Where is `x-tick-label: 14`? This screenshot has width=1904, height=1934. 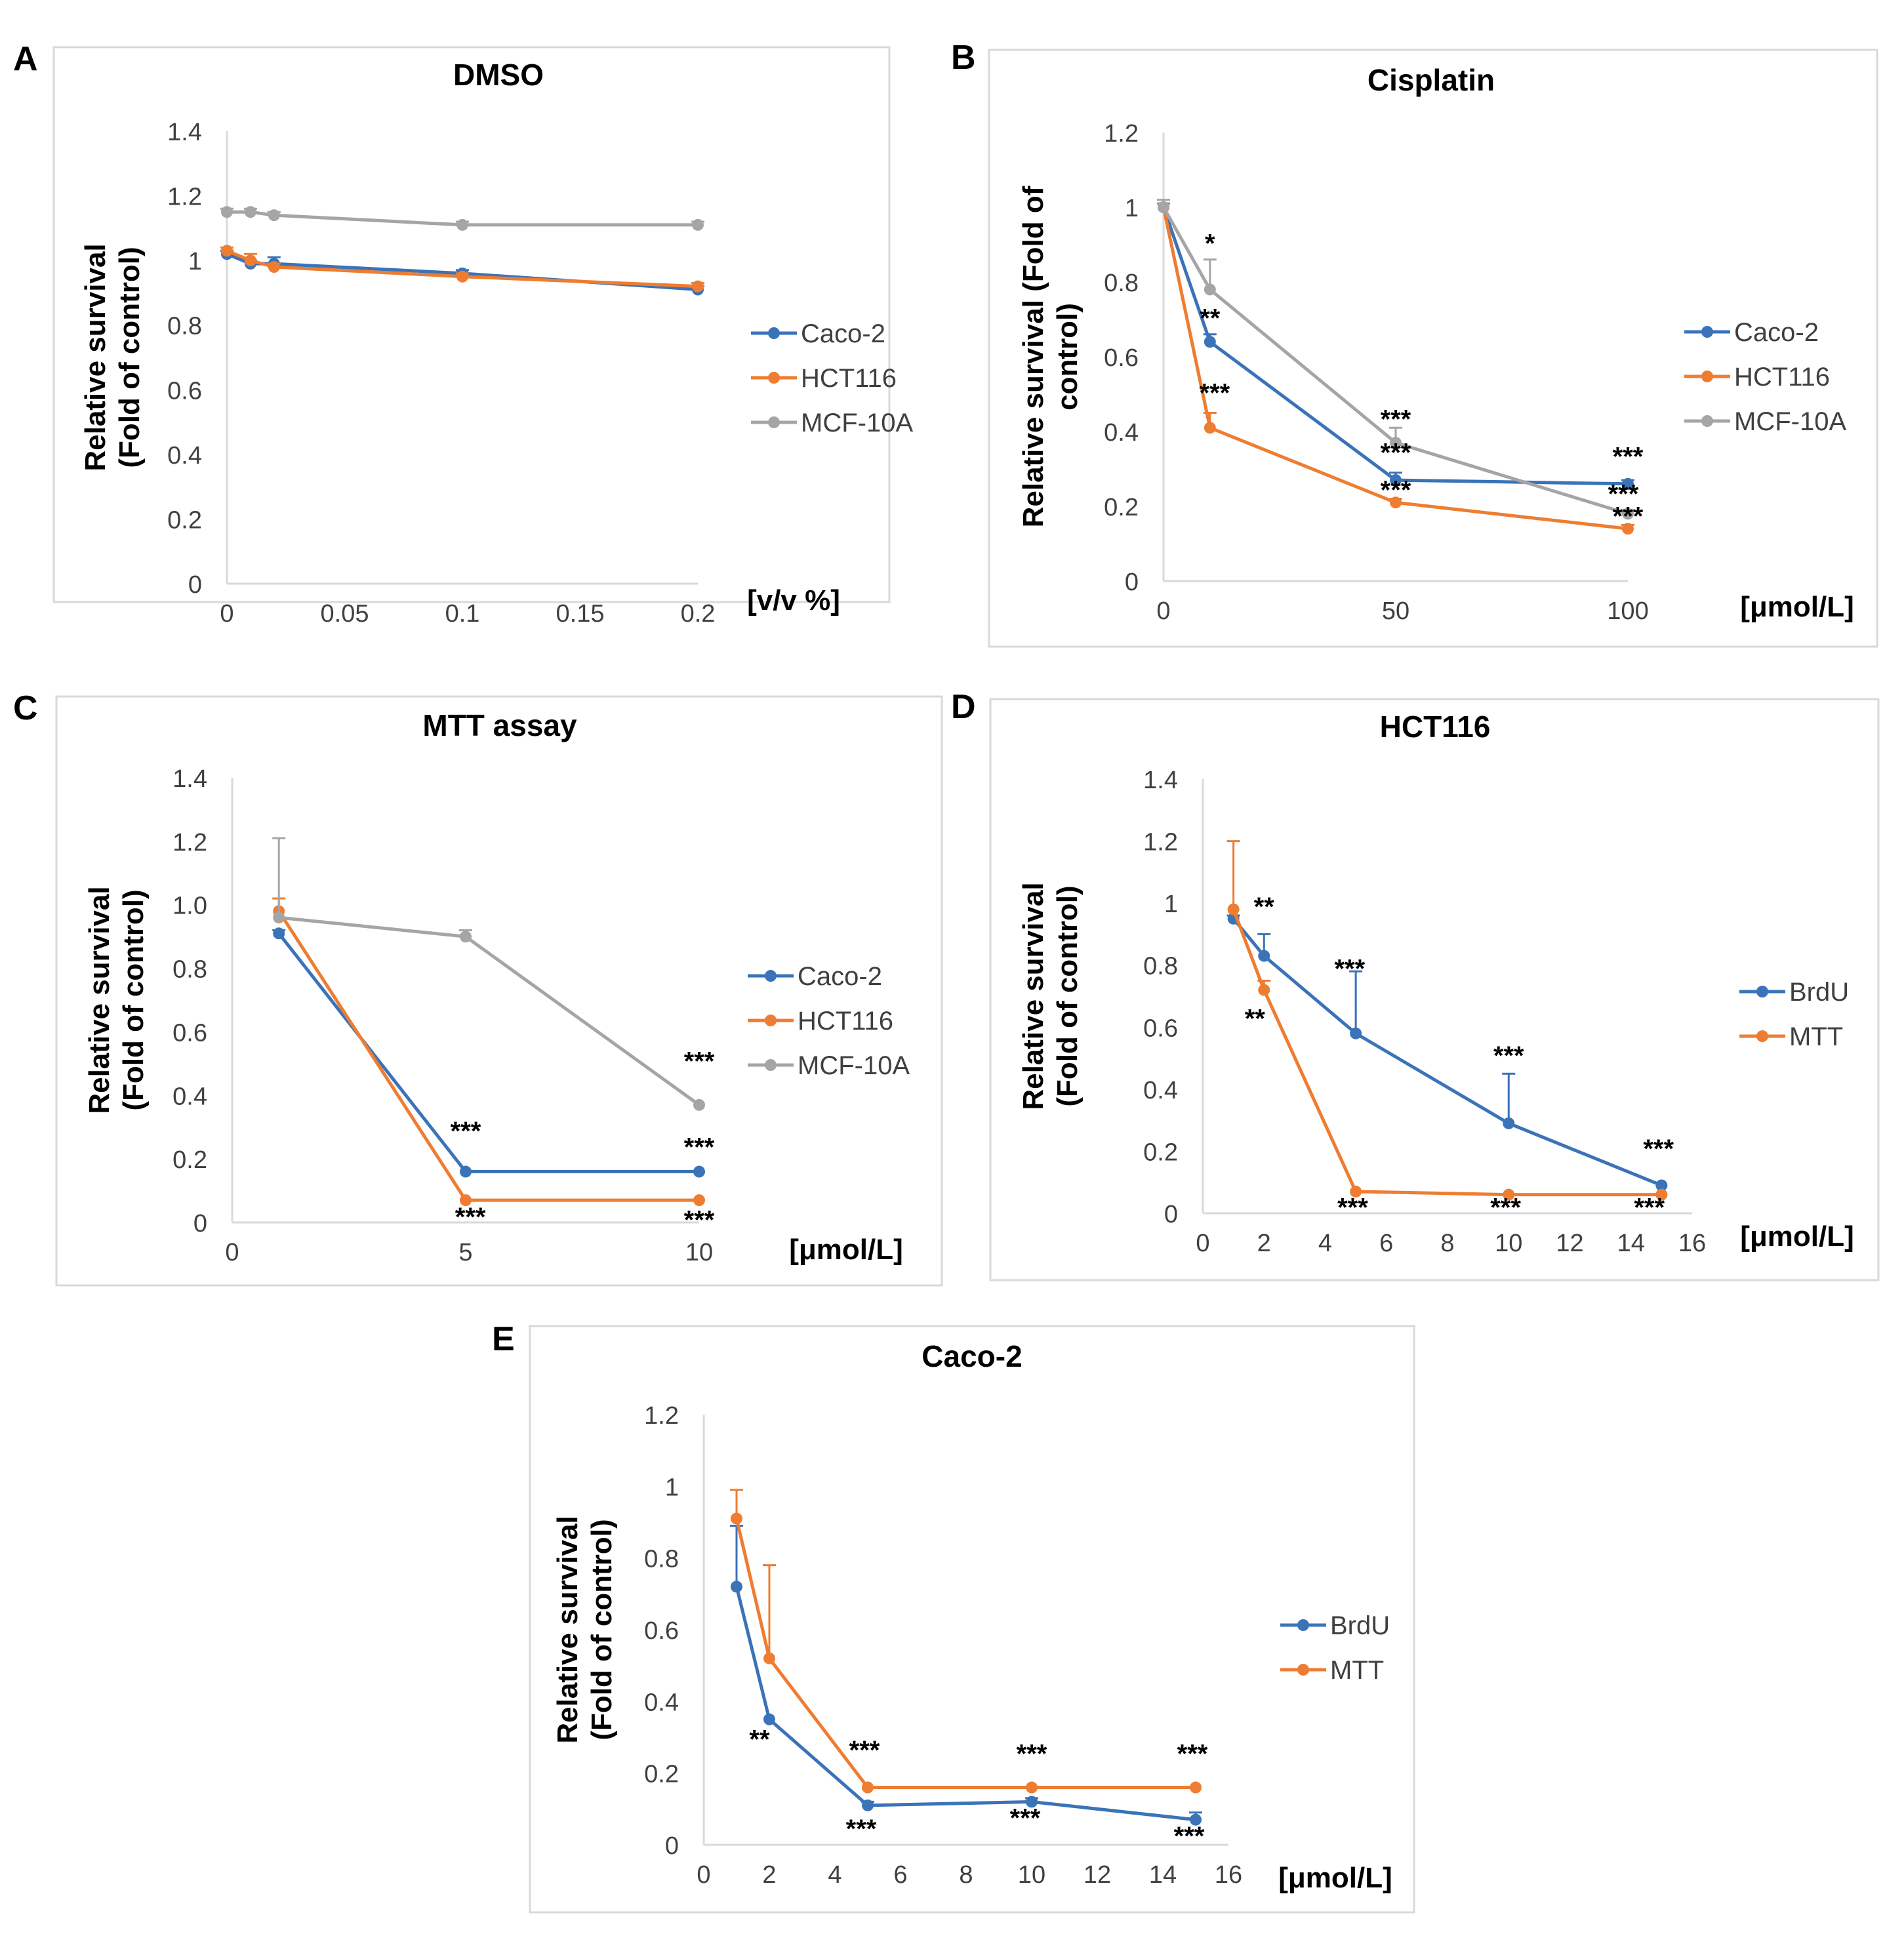
x-tick-label: 14 is located at coordinates (1631, 1243).